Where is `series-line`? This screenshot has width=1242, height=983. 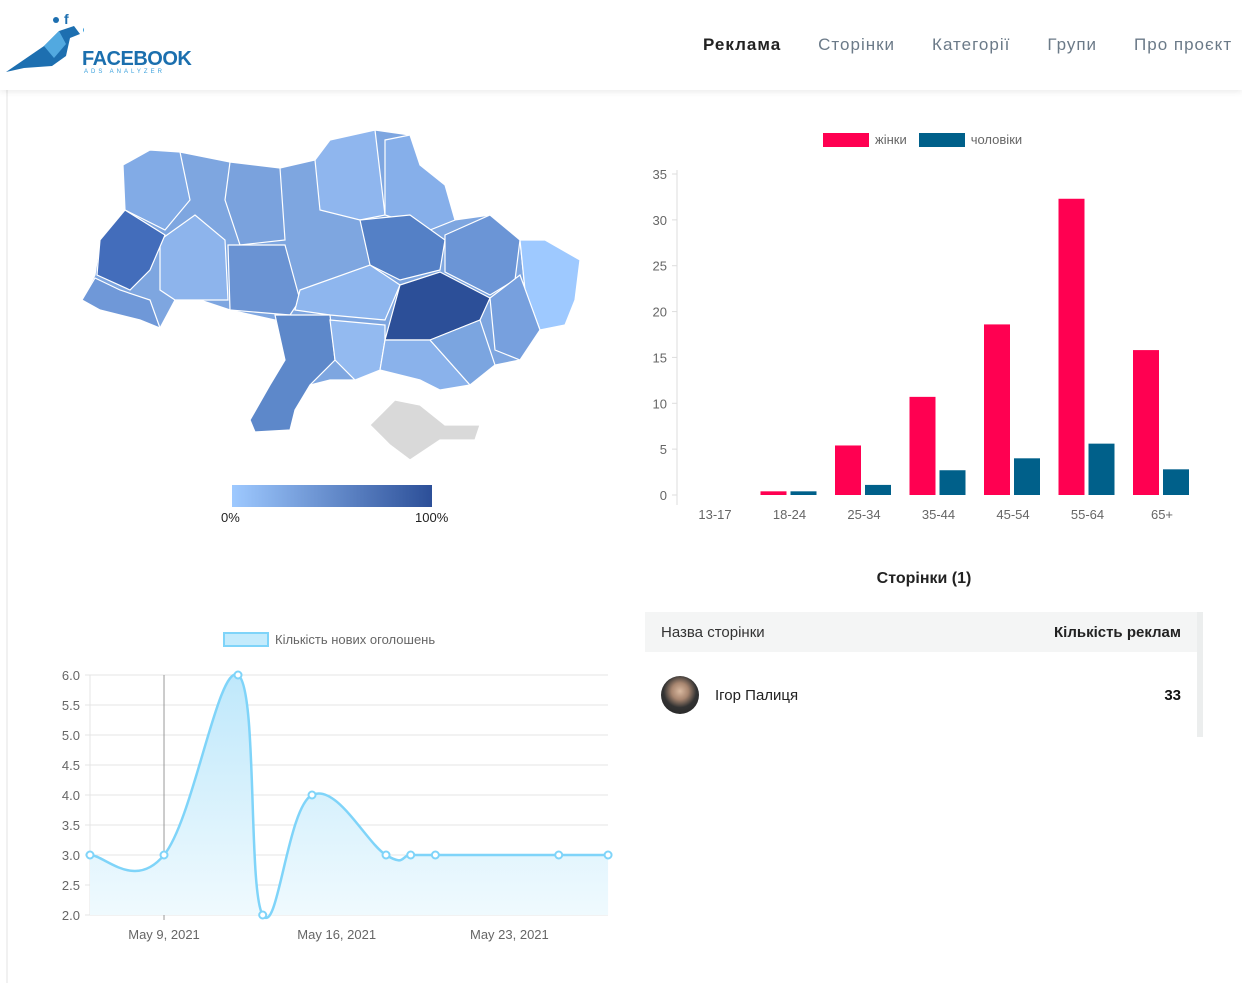
series-line is located at coordinates (349, 796).